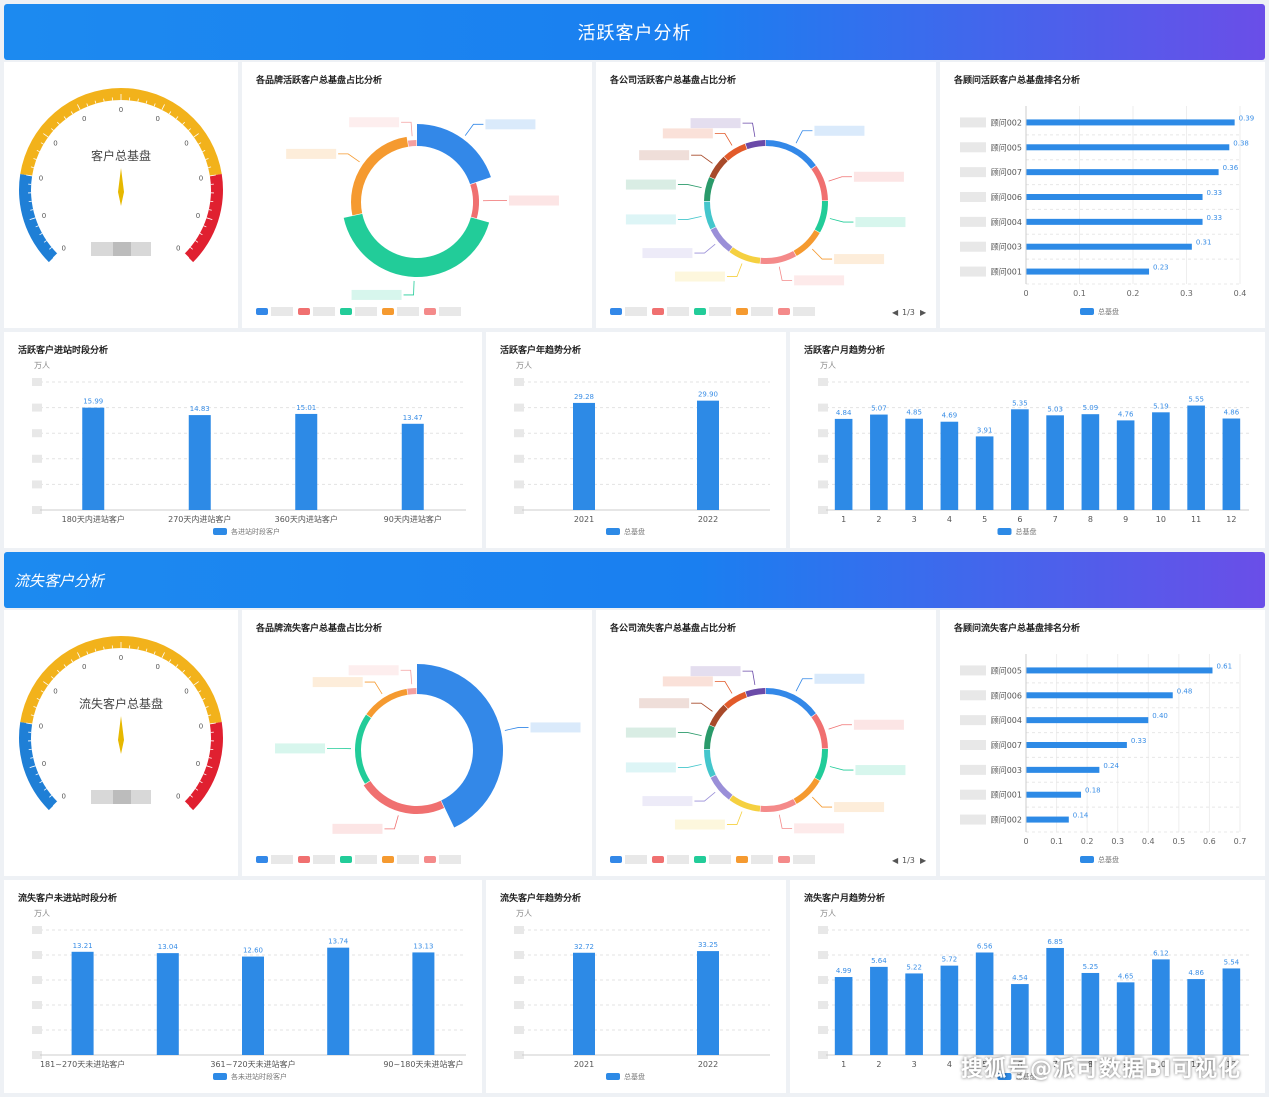 Image resolution: width=1269 pixels, height=1097 pixels. I want to click on tick-label: 11, so click(1196, 519).